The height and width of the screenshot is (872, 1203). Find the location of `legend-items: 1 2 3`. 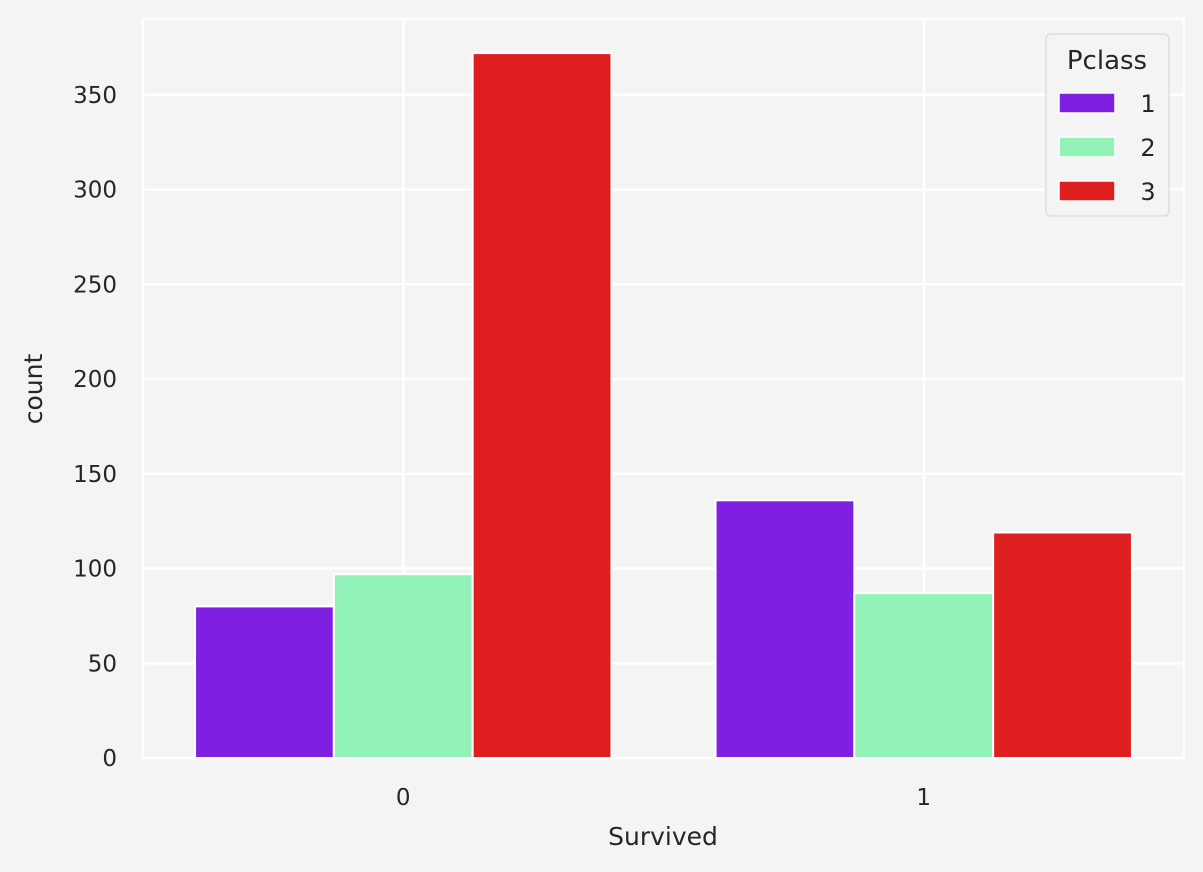

legend-items: 1 2 3 is located at coordinates (1107, 148).